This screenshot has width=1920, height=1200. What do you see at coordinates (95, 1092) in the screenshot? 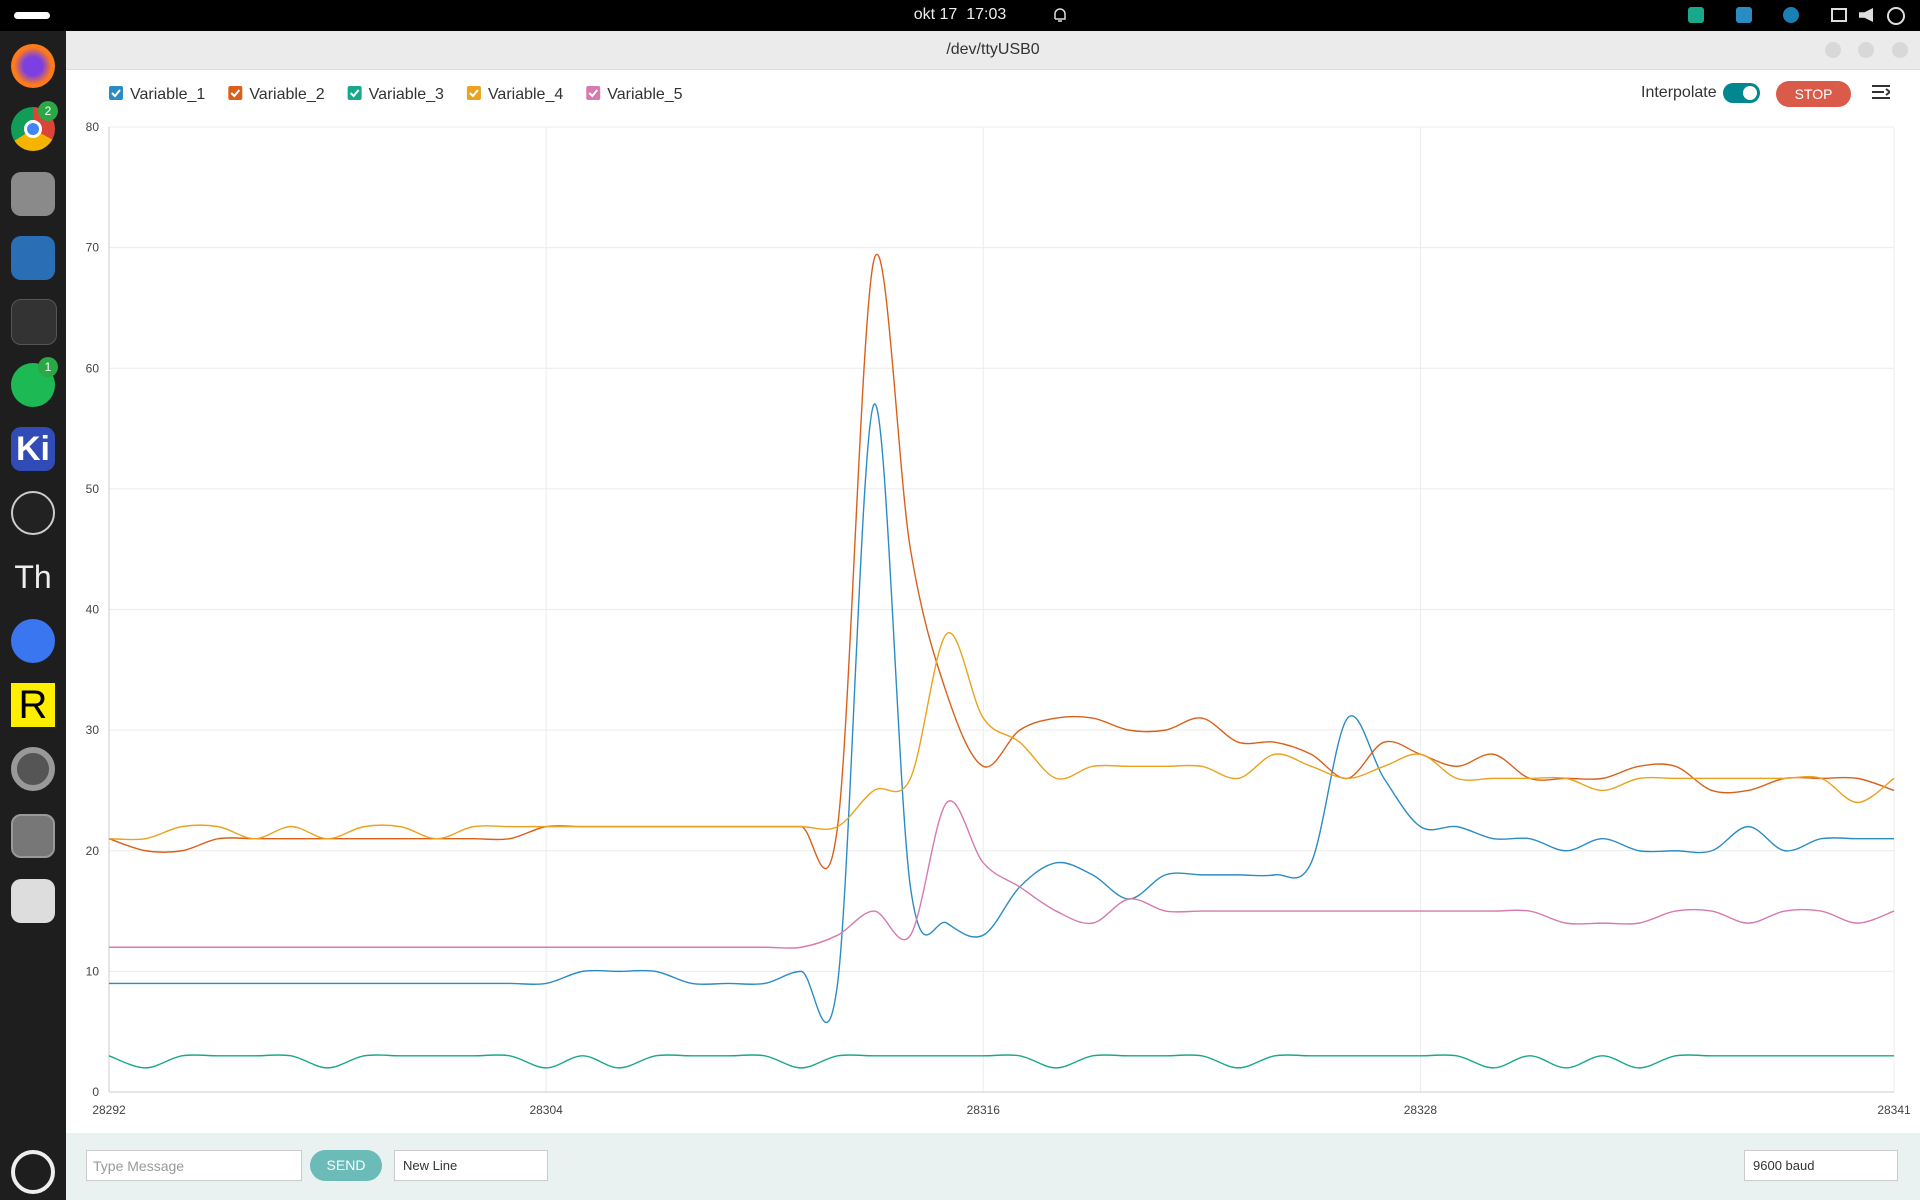
I see `y-tick-label: 0` at bounding box center [95, 1092].